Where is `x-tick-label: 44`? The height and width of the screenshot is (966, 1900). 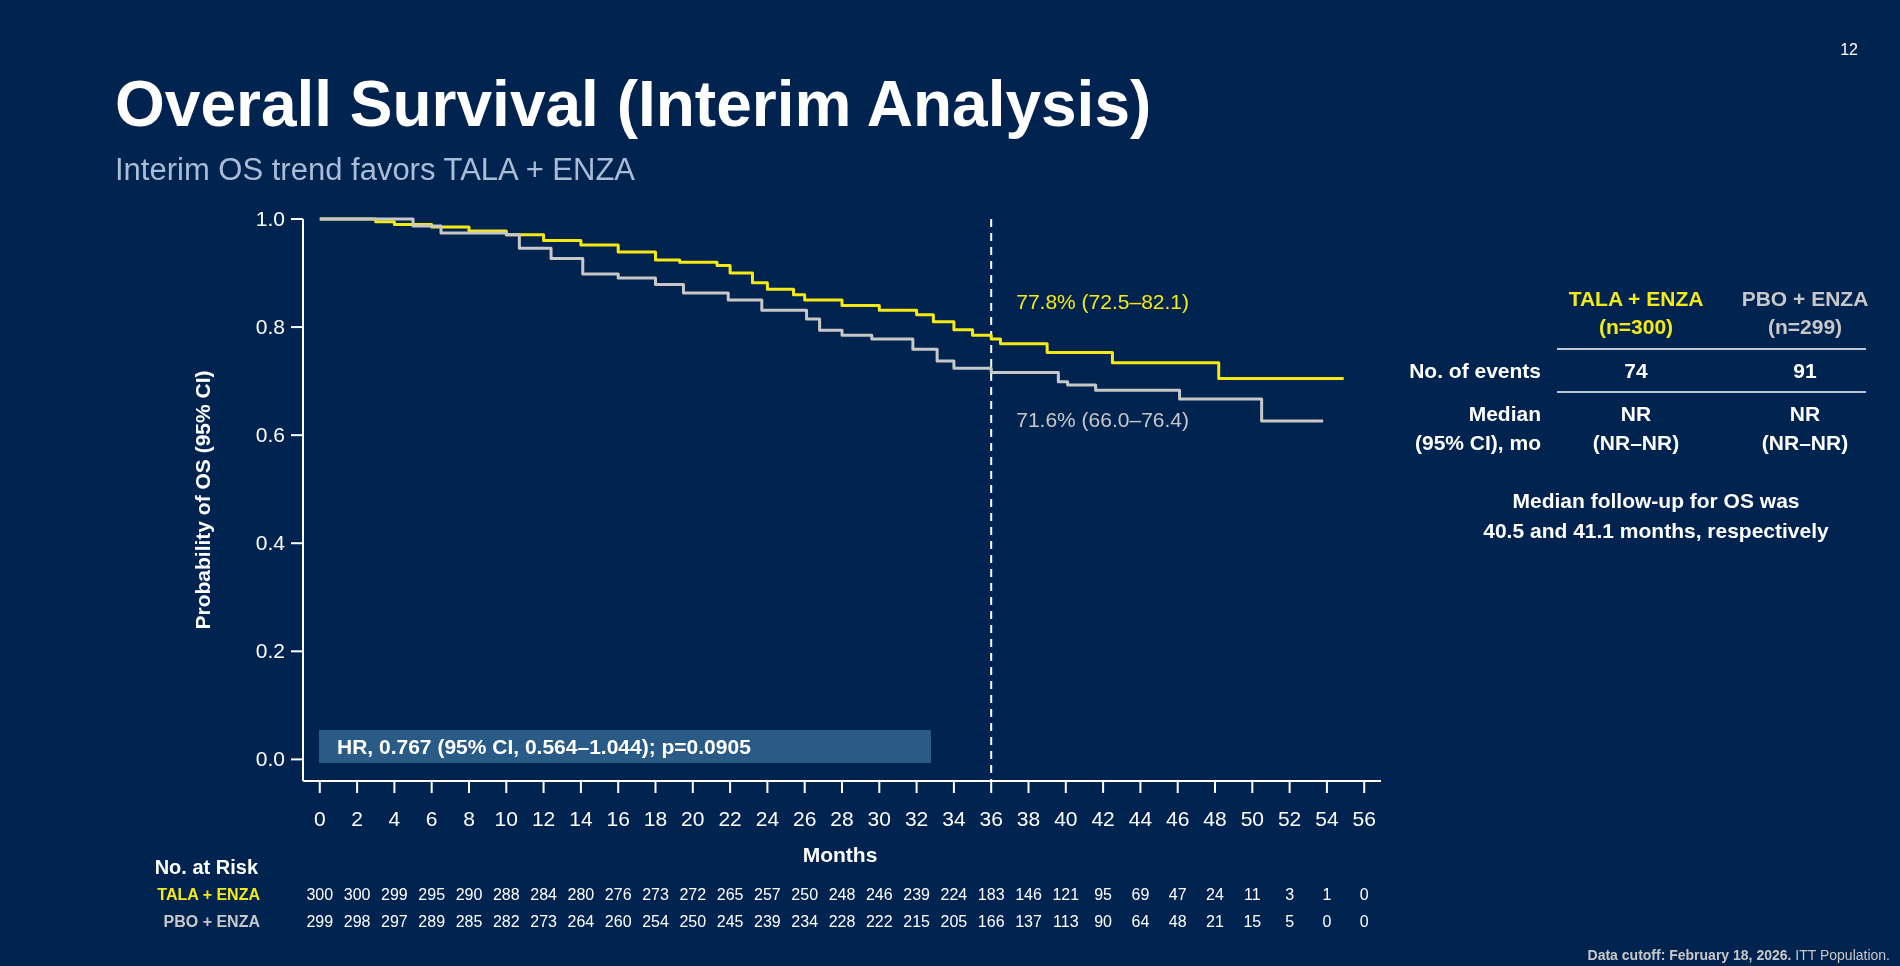
x-tick-label: 44 is located at coordinates (1140, 818).